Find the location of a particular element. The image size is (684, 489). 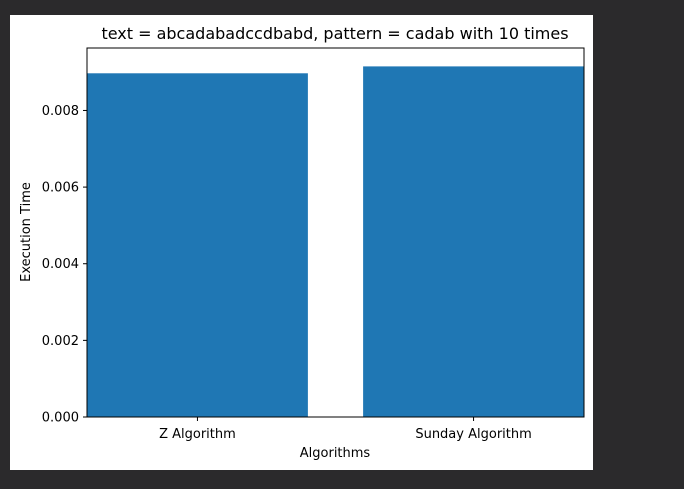

x-axis-label: Algorithms is located at coordinates (335, 453).